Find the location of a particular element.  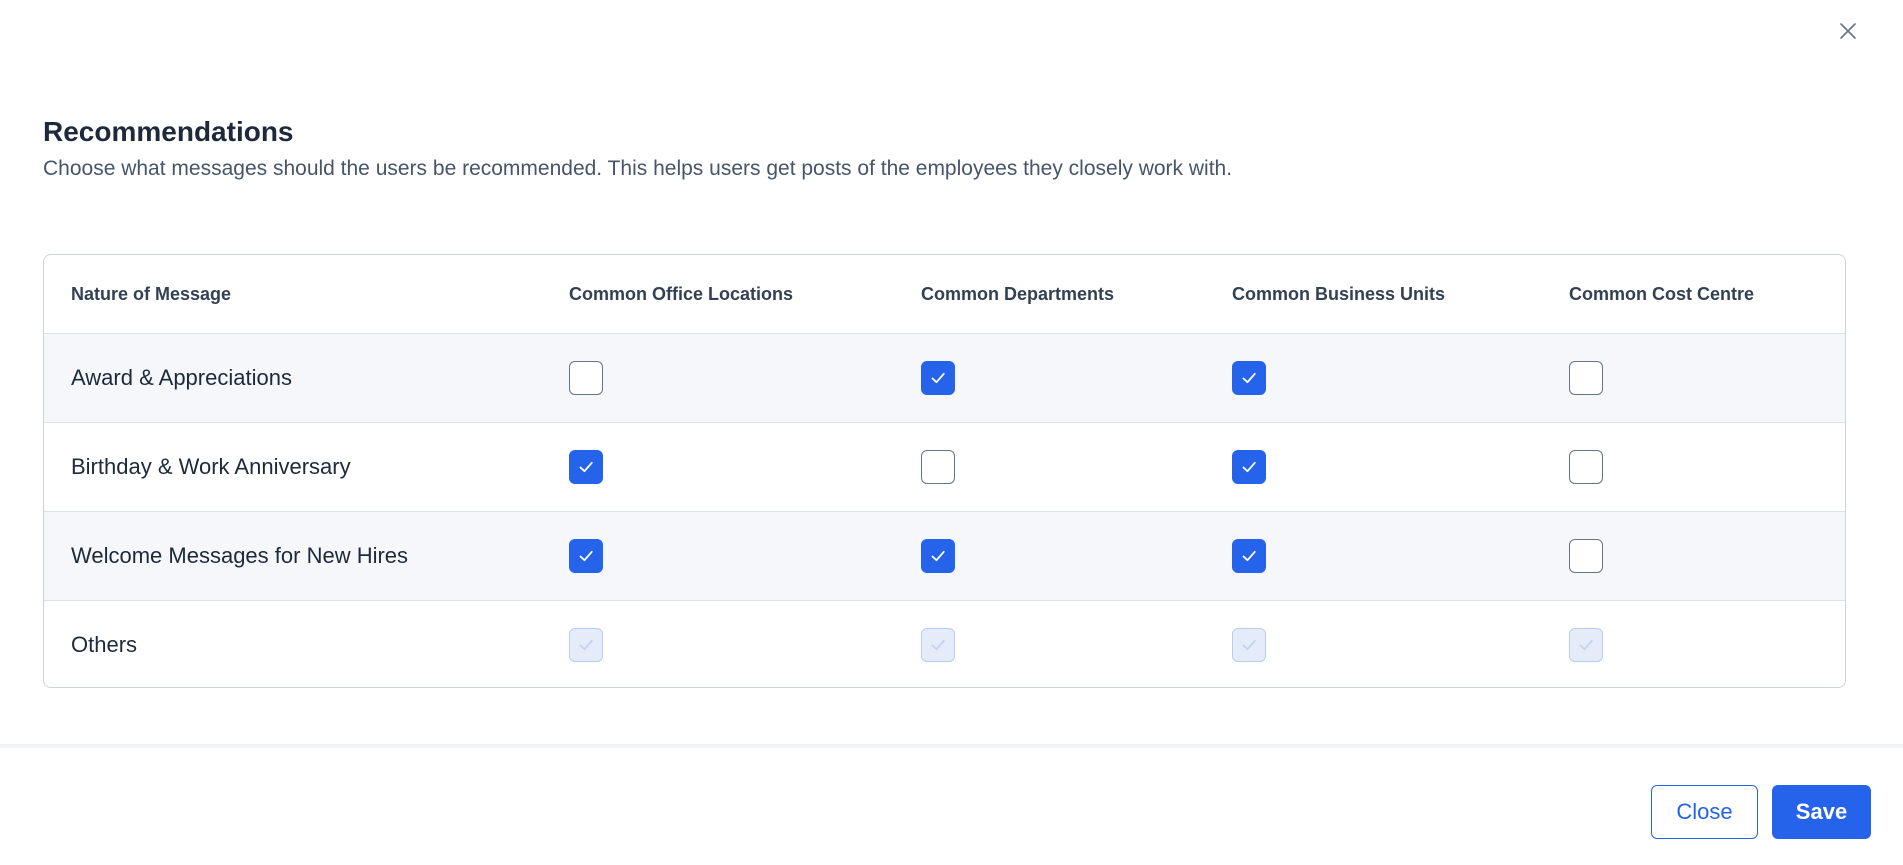

row-label: Welcome Messages for New Hires is located at coordinates (306, 556).